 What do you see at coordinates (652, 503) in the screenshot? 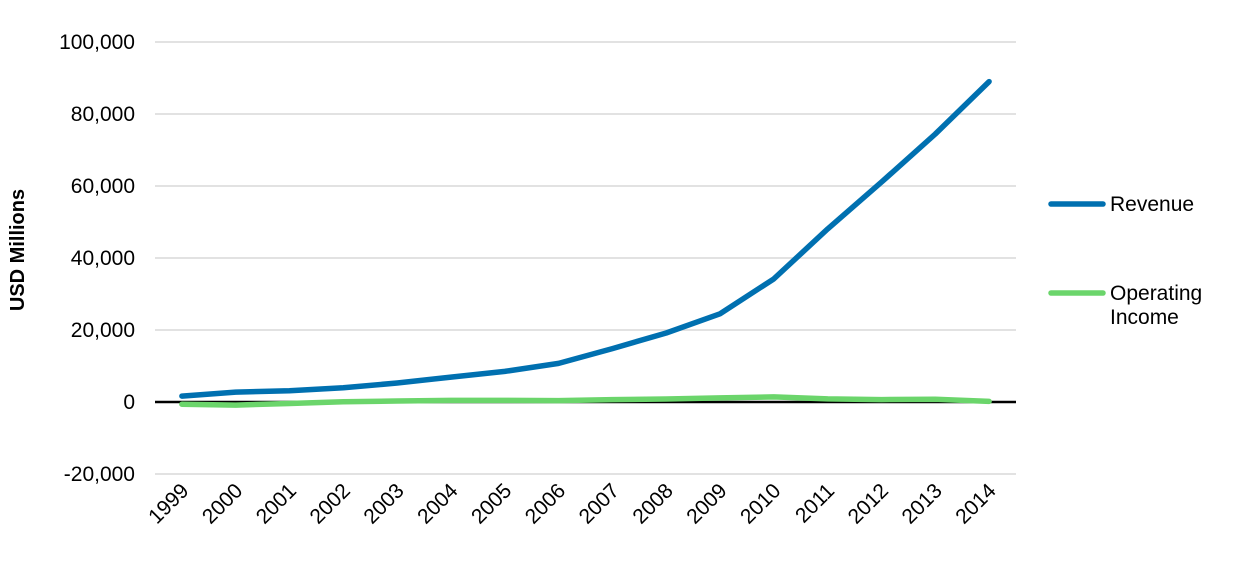
I see `x-tick-label: 2008` at bounding box center [652, 503].